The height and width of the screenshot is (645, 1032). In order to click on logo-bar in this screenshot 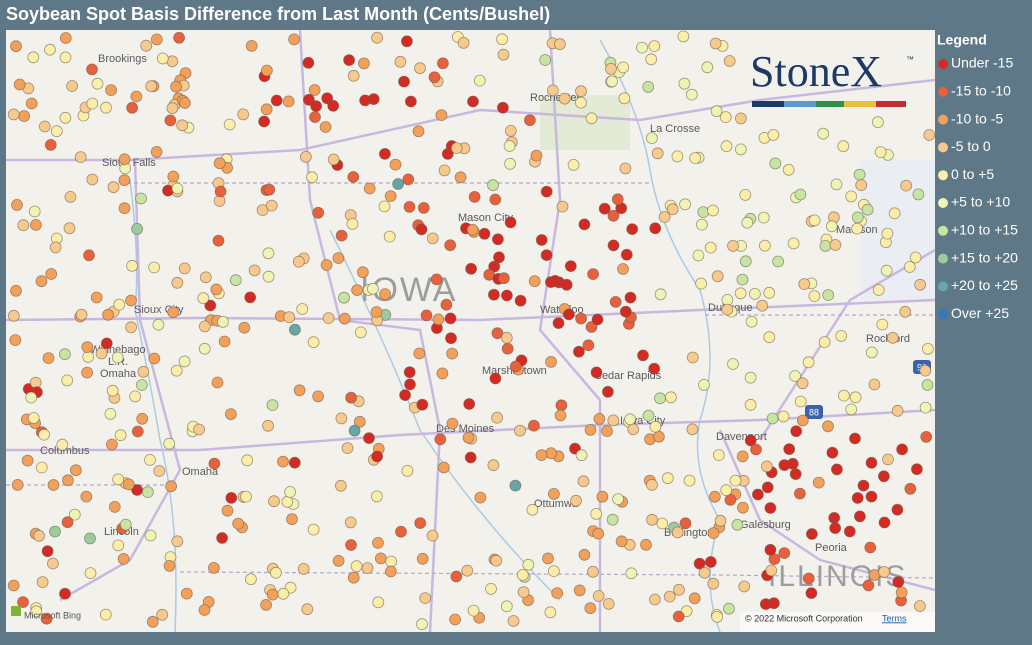, I will do `click(830, 104)`.